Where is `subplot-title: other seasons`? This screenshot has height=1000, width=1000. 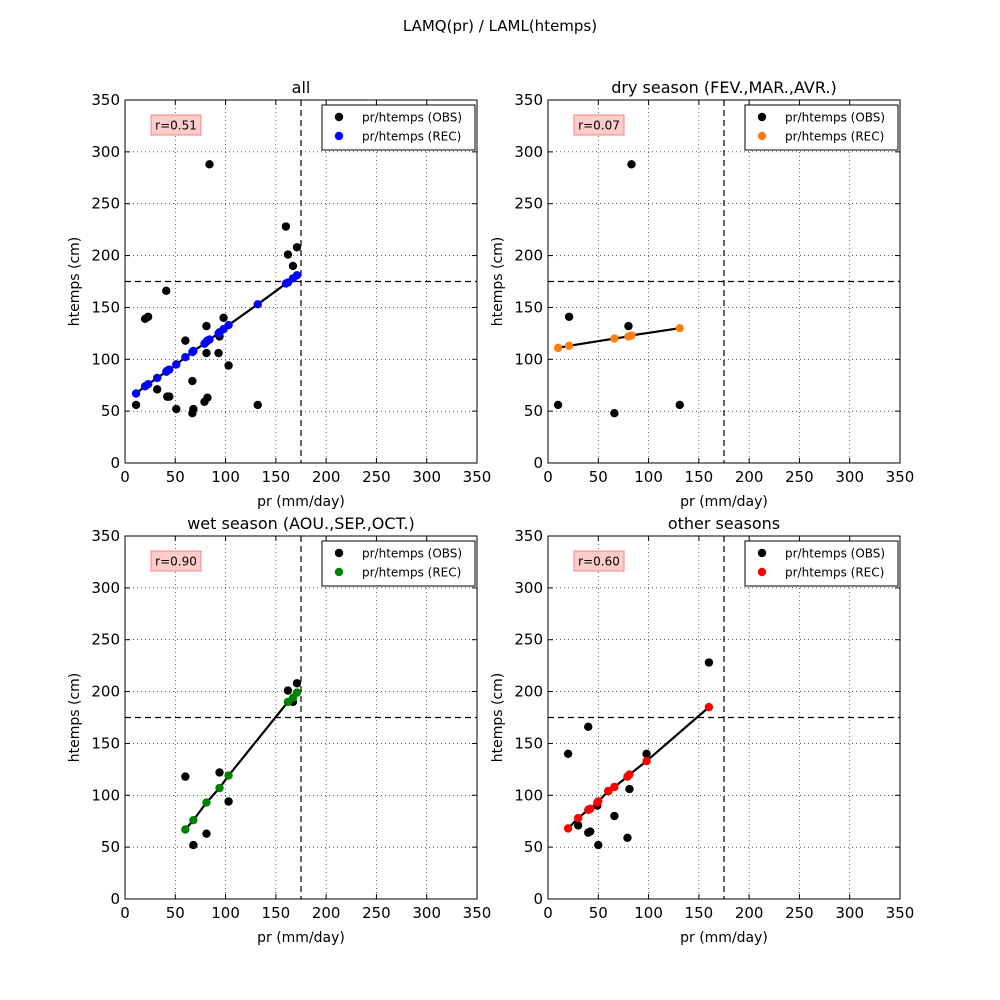 subplot-title: other seasons is located at coordinates (724, 523).